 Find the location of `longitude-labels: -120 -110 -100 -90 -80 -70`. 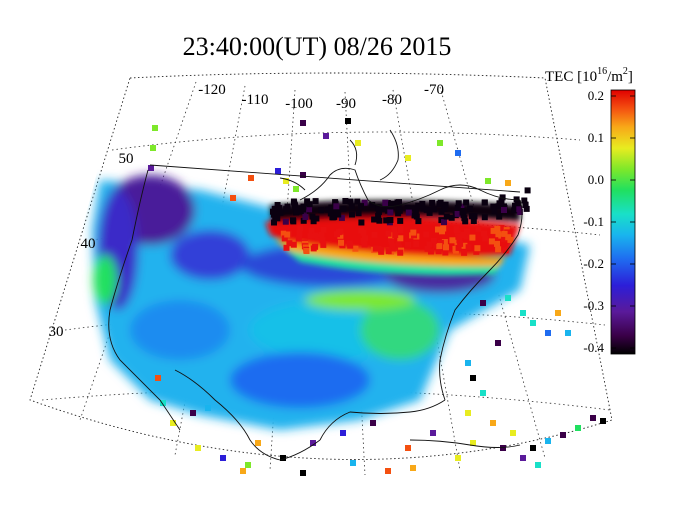

longitude-labels: -120 -110 -100 -90 -80 -70 is located at coordinates (321, 97).